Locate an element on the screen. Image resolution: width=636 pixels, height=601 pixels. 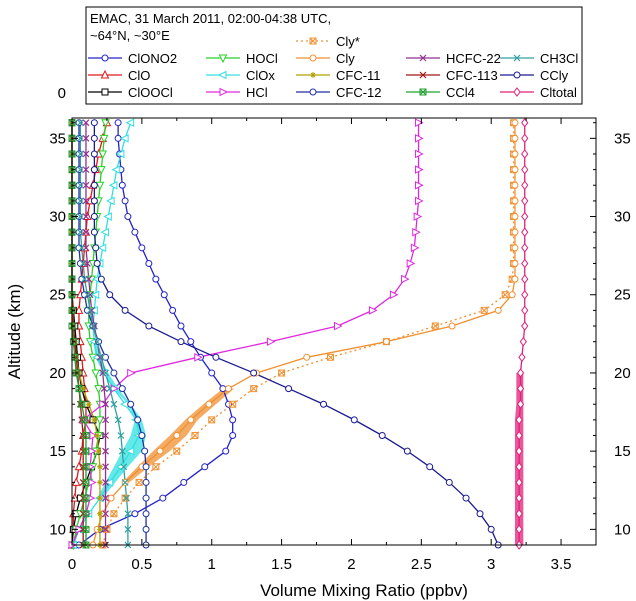
legend-marker-ccly is located at coordinates (517, 75).